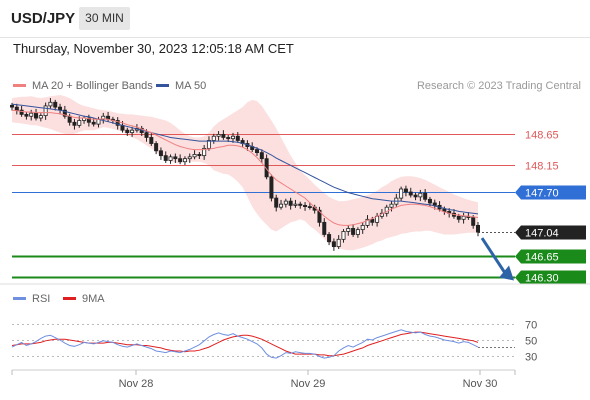 Image resolution: width=590 pixels, height=400 pixels. What do you see at coordinates (542, 136) in the screenshot?
I see `level-label: 148.65` at bounding box center [542, 136].